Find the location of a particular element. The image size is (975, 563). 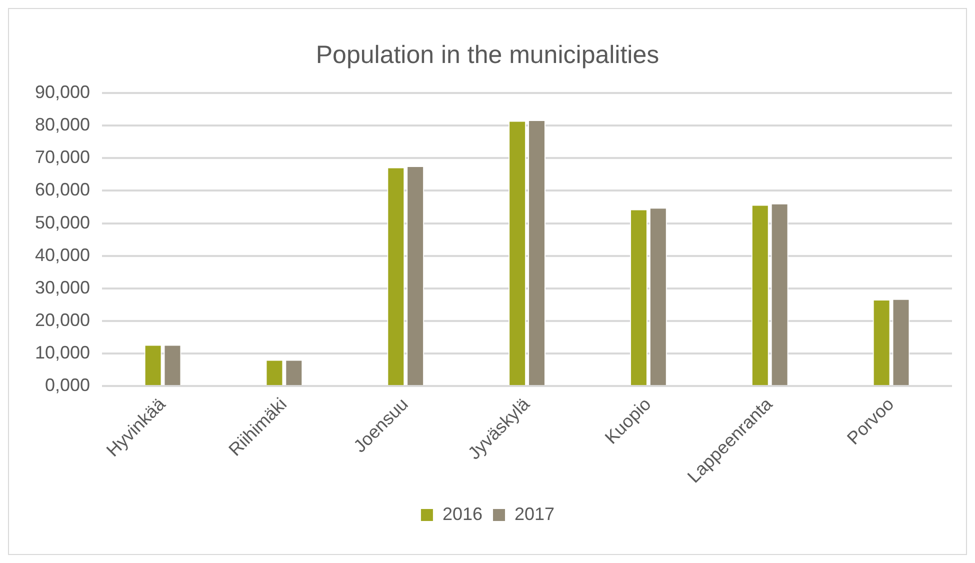

y-tick-label: 10,000 is located at coordinates (62, 352).